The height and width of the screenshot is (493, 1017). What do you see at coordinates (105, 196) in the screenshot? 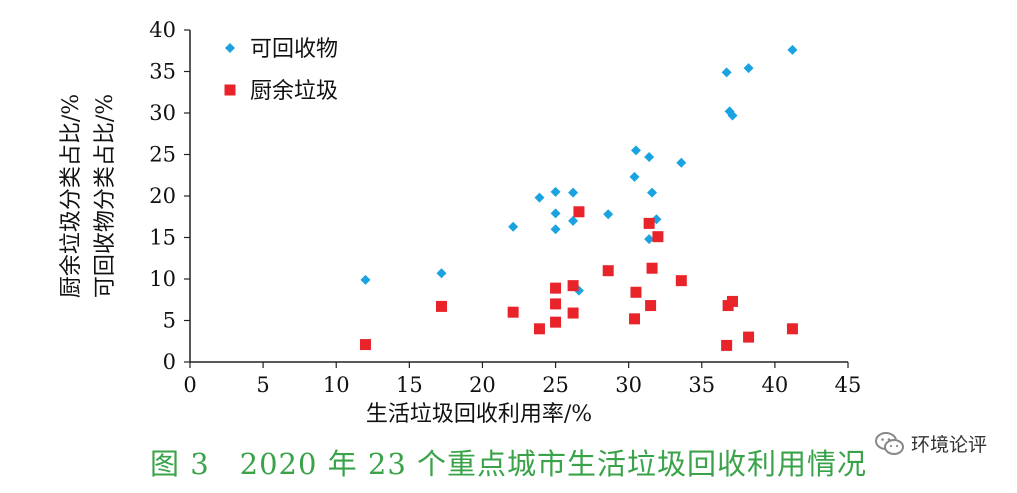
I see `y-axis-label: 可回收物分类占比/%` at bounding box center [105, 196].